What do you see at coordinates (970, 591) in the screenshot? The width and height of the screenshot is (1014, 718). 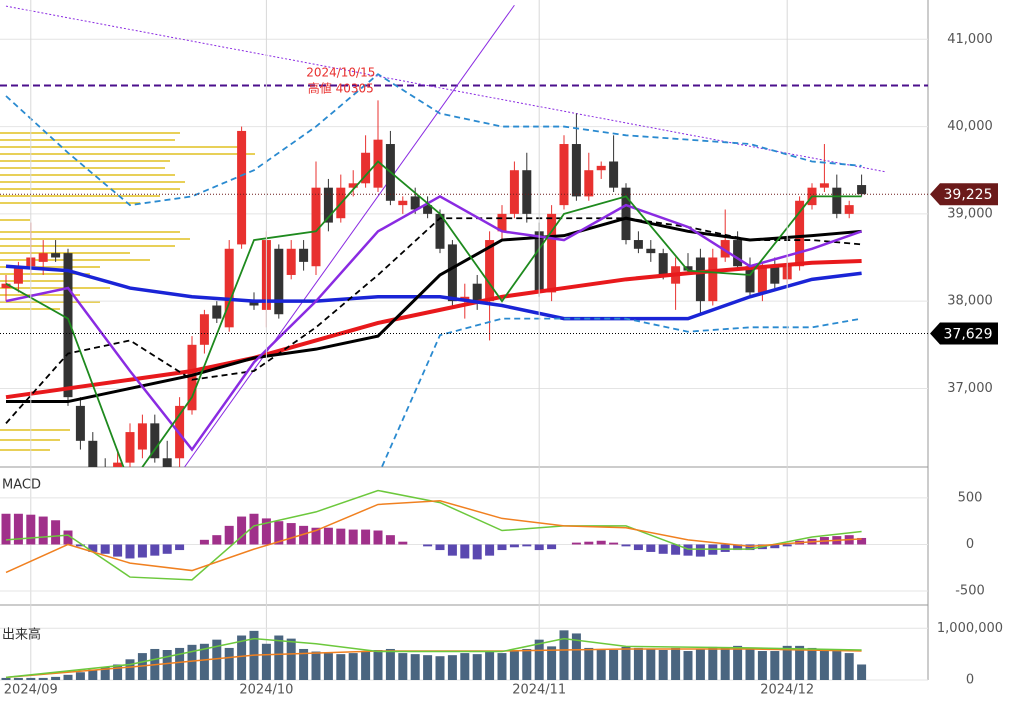 I see `y-tick-label: -500` at bounding box center [970, 591].